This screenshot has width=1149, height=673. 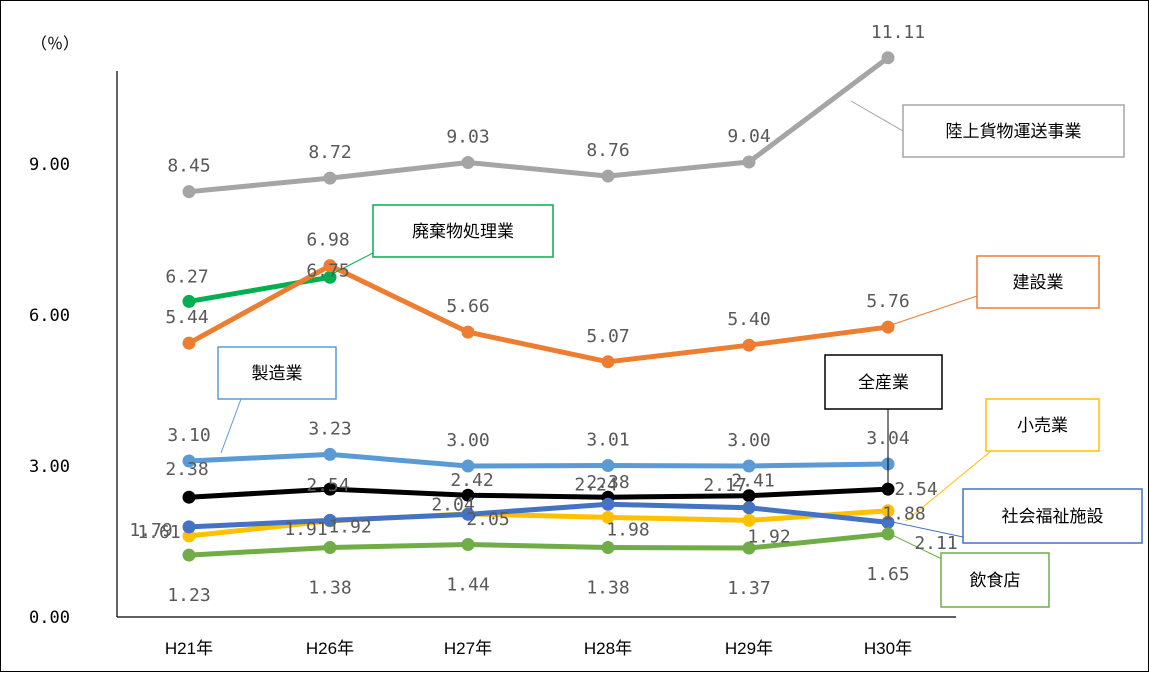 I want to click on x-tick-label: H27年, so click(x=468, y=648).